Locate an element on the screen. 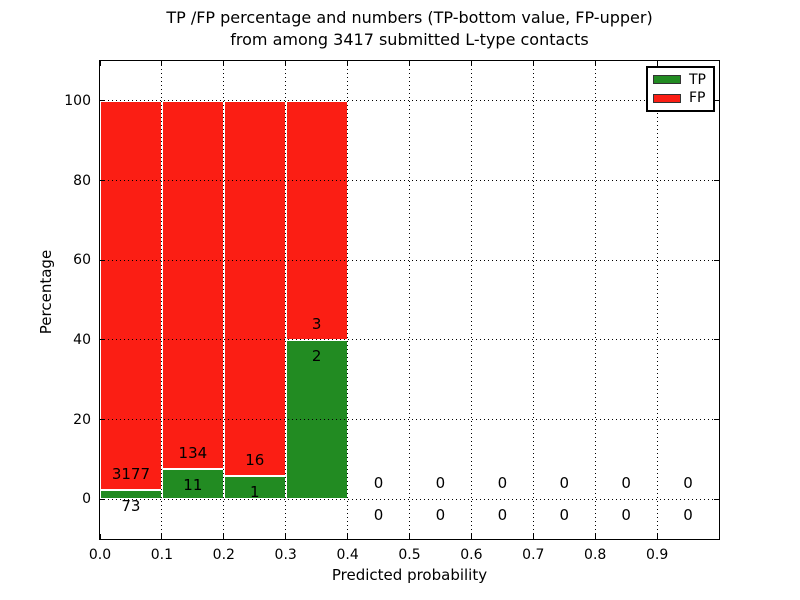 Image resolution: width=800 pixels, height=600 pixels. fp-legend-label: FP is located at coordinates (697, 98).